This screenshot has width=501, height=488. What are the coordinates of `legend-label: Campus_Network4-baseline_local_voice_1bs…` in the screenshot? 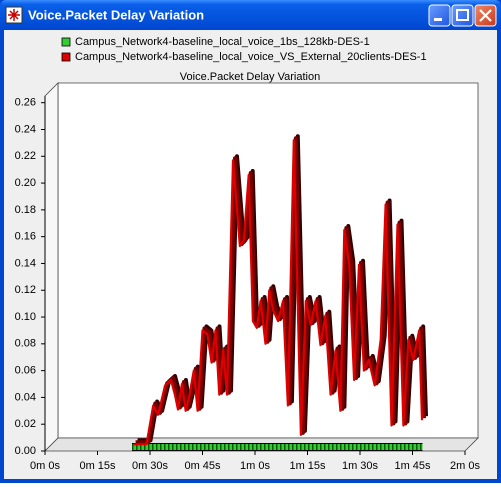 It's located at (222, 42).